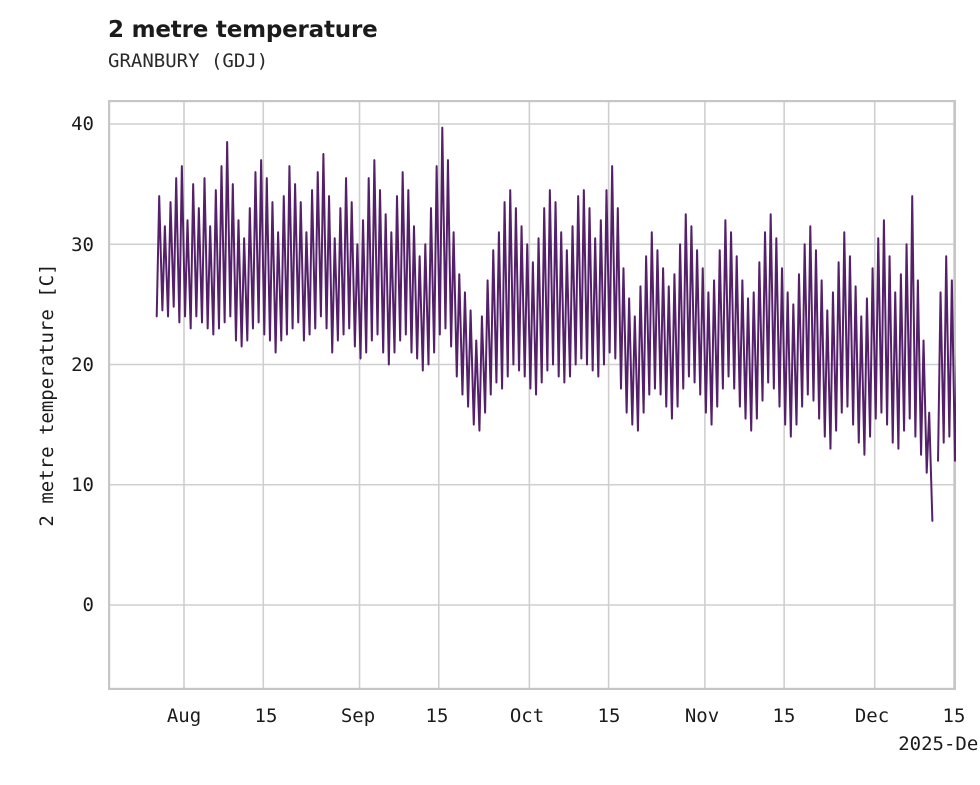 The width and height of the screenshot is (980, 785). What do you see at coordinates (184, 716) in the screenshot?
I see `x-tick-aug: Aug` at bounding box center [184, 716].